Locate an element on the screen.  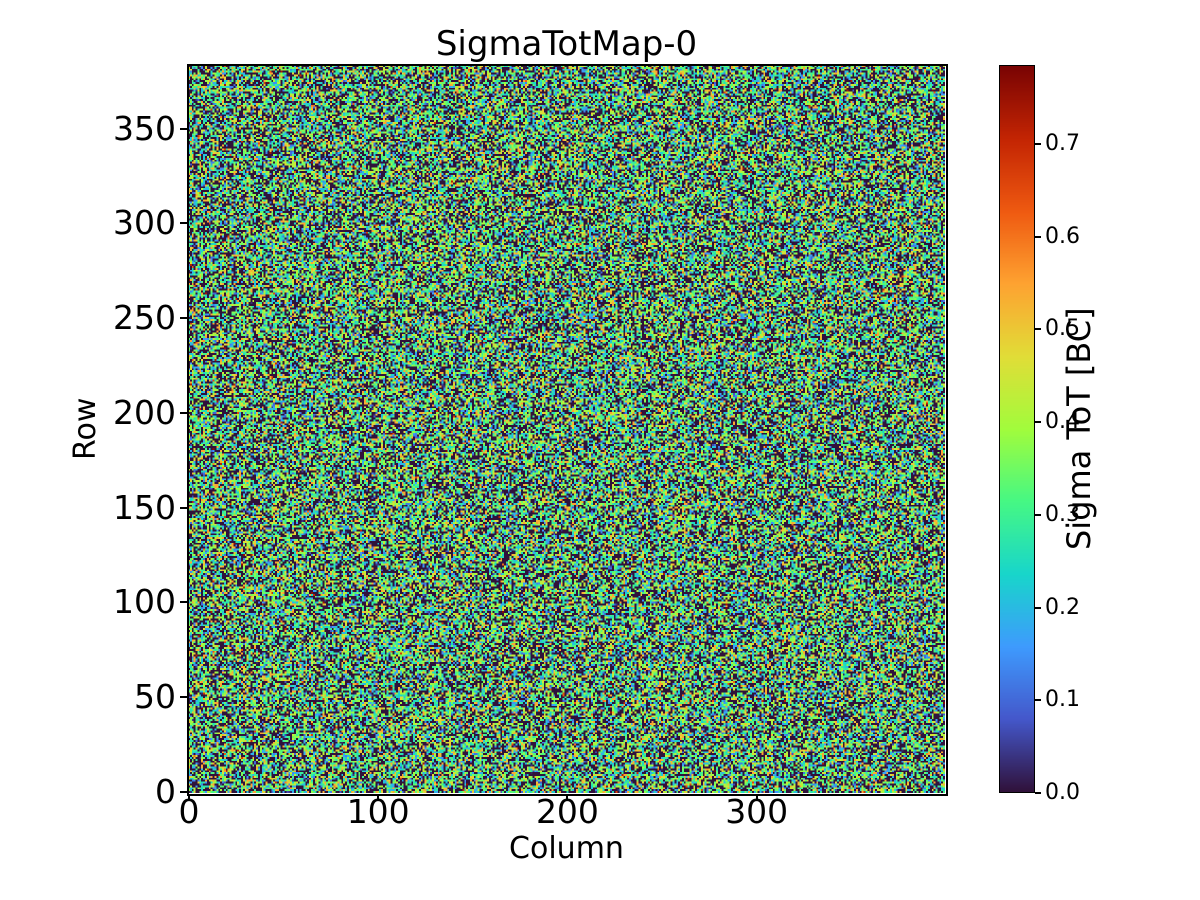
colorbar-tick-label: 0.0 is located at coordinates (1062, 792).